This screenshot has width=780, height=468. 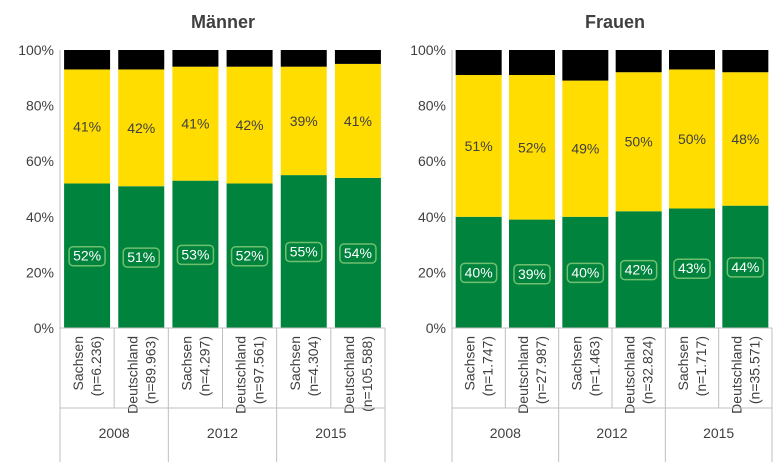 What do you see at coordinates (150, 370) in the screenshot?
I see `category-label-line: (n=89.963)` at bounding box center [150, 370].